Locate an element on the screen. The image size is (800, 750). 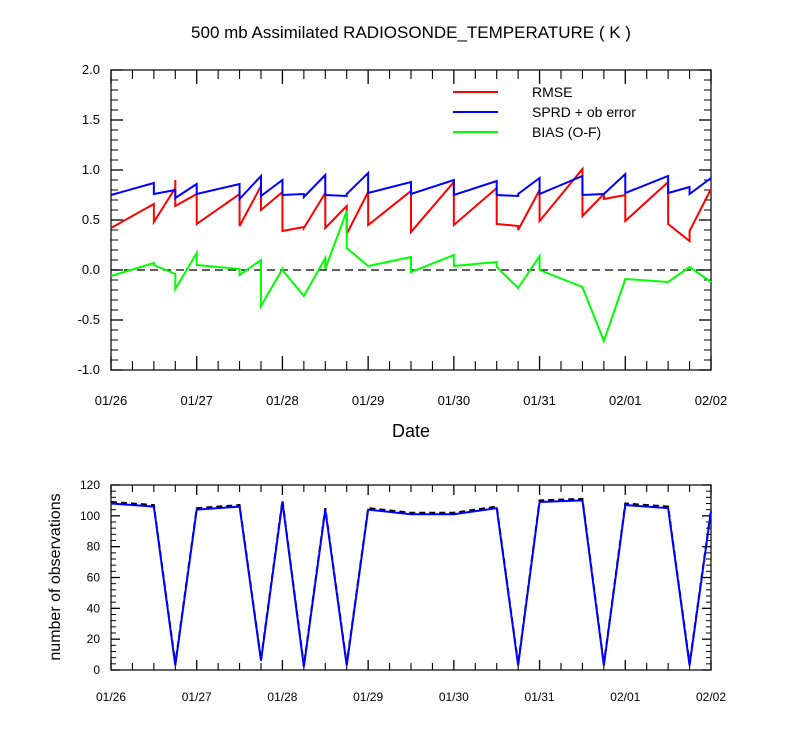
y-tick-label: 60 is located at coordinates (94, 578).